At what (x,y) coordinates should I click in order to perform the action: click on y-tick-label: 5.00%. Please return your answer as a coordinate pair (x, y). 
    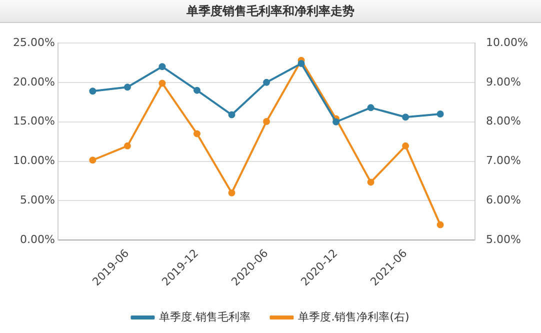
    Looking at the image, I should click on (37, 200).